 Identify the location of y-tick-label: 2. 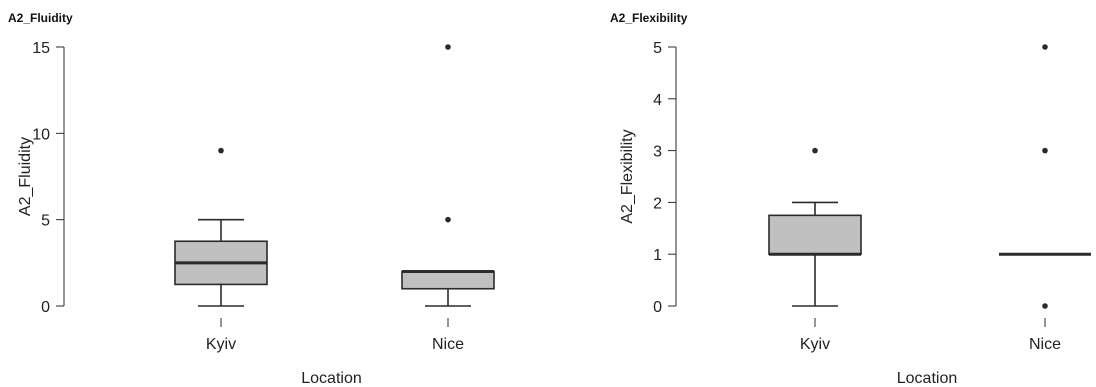
(657, 203).